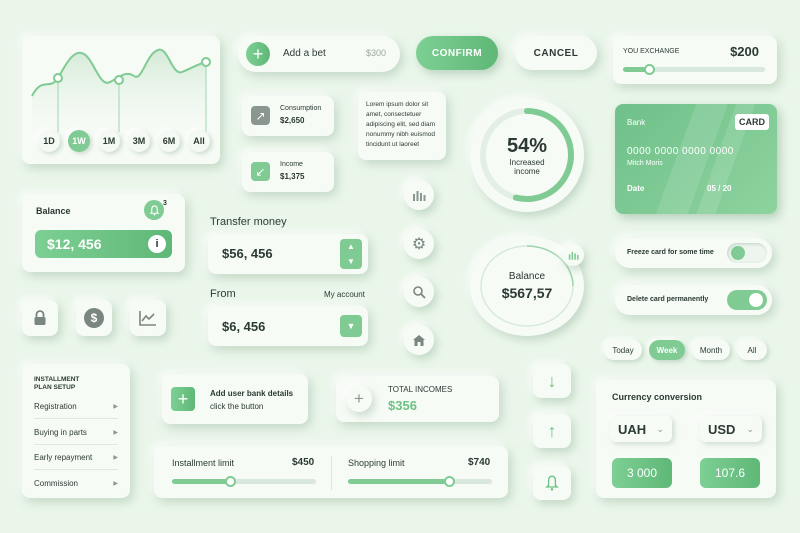 This screenshot has width=800, height=533. I want to click on bank-details-subtitle: click the button, so click(237, 406).